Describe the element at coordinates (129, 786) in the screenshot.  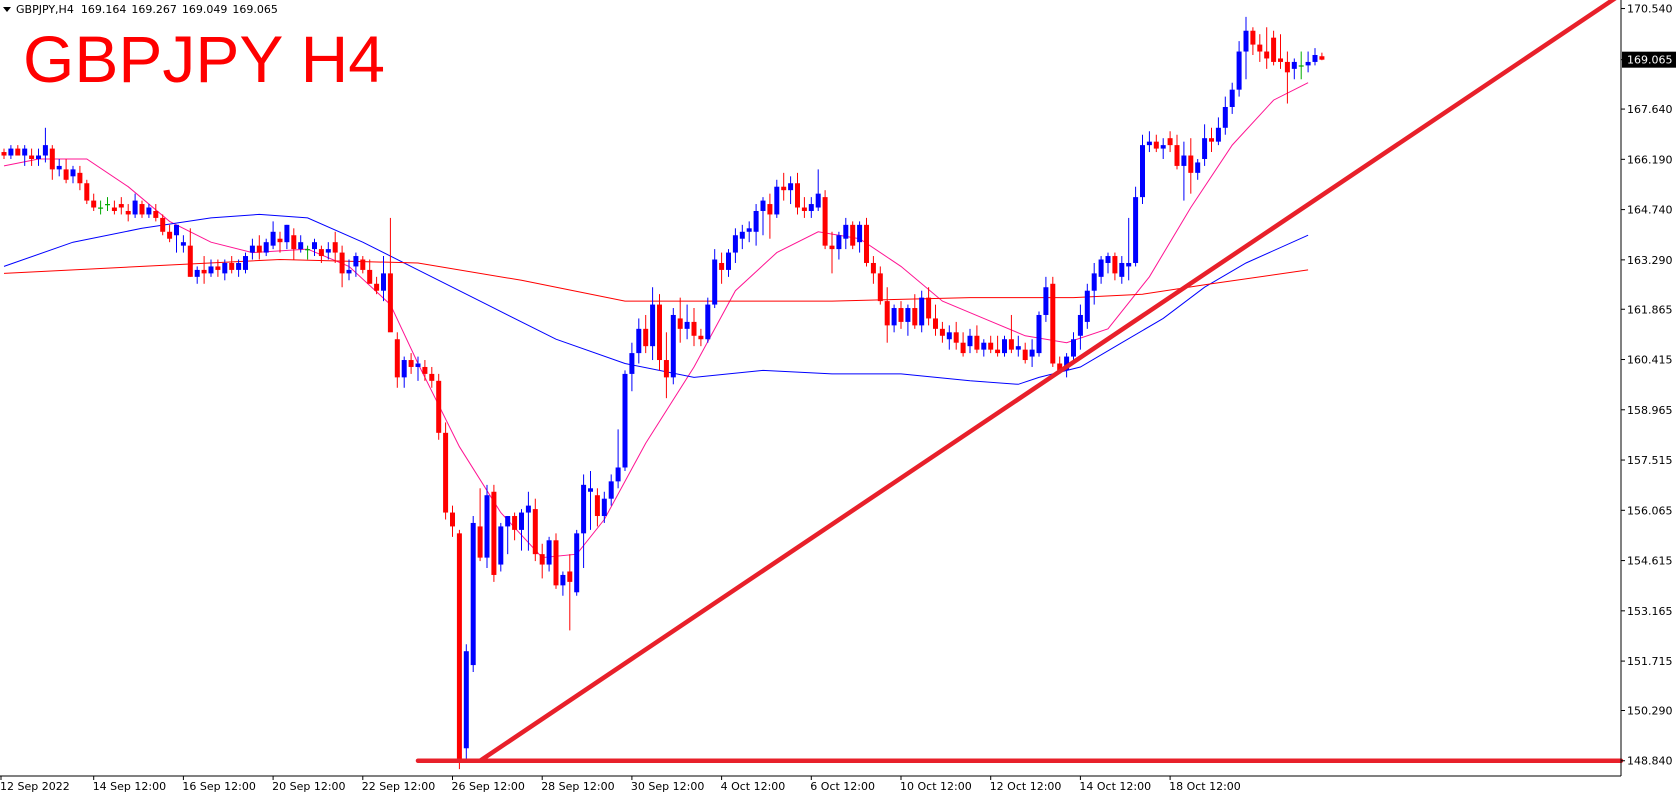
I see `x-tick-label: 14 Sep 12:00` at that location.